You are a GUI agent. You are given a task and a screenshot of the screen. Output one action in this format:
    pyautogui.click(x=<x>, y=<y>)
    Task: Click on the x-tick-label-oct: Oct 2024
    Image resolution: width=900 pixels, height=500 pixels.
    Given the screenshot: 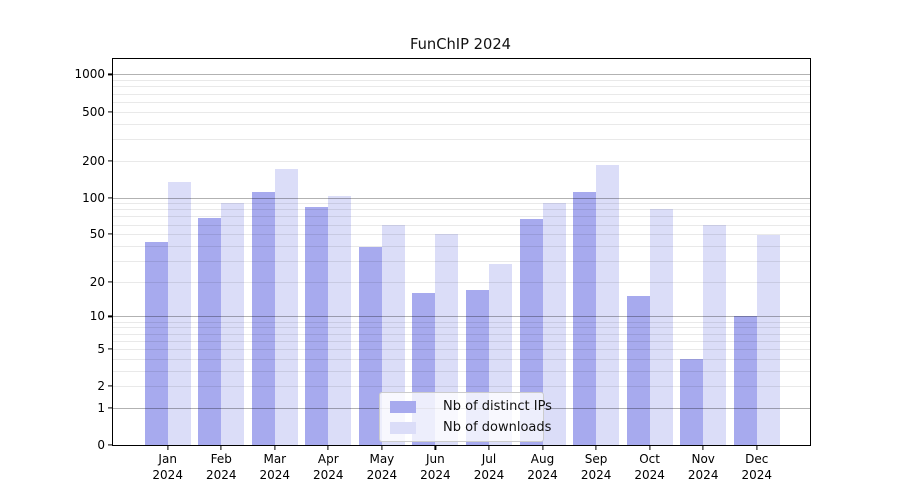 What is the action you would take?
    pyautogui.click(x=649, y=467)
    